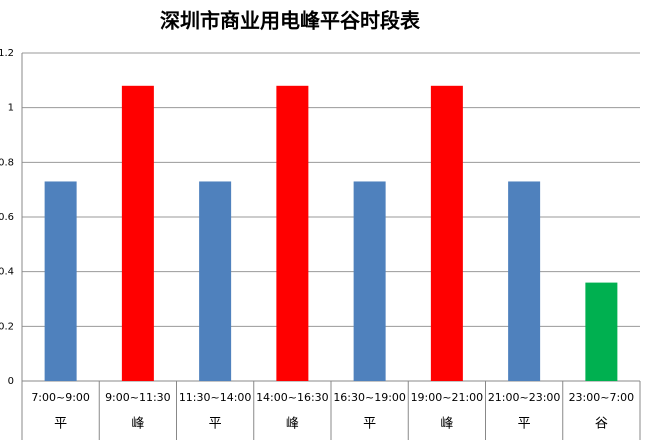 This screenshot has height=442, width=648. What do you see at coordinates (215, 397) in the screenshot?
I see `x-tick-label: 11:30~14:00` at bounding box center [215, 397].